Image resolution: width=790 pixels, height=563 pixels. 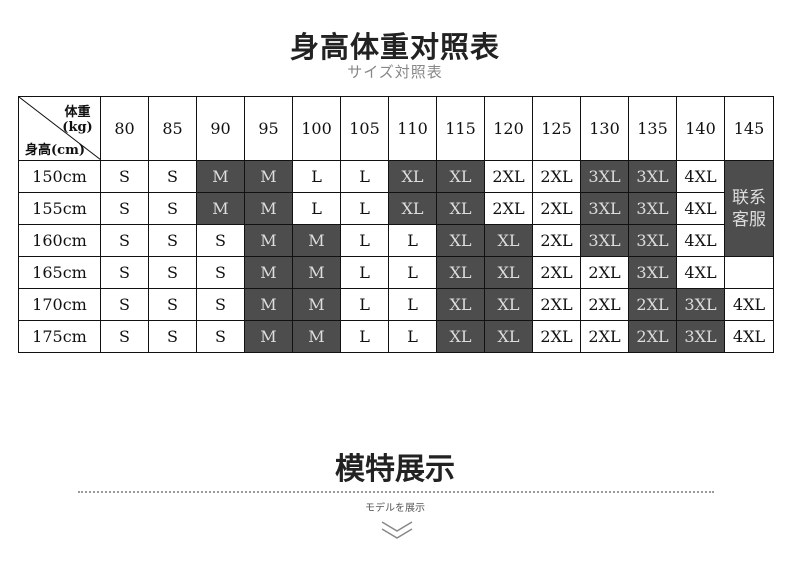 What do you see at coordinates (124, 128) in the screenshot?
I see `weight-header-cell: 80` at bounding box center [124, 128].